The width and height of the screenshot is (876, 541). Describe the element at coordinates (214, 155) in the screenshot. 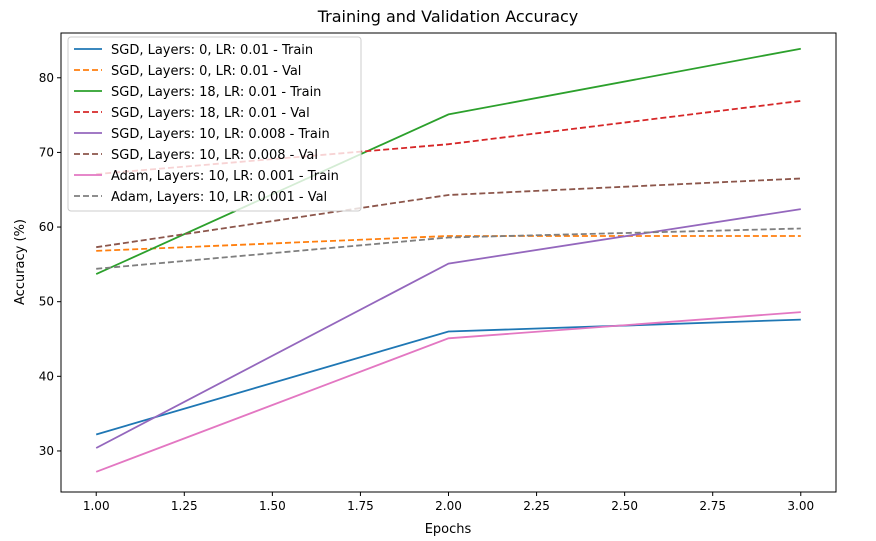

I see `legend-label: SGD, Layers: 10, LR: 0.008 - Val` at that location.